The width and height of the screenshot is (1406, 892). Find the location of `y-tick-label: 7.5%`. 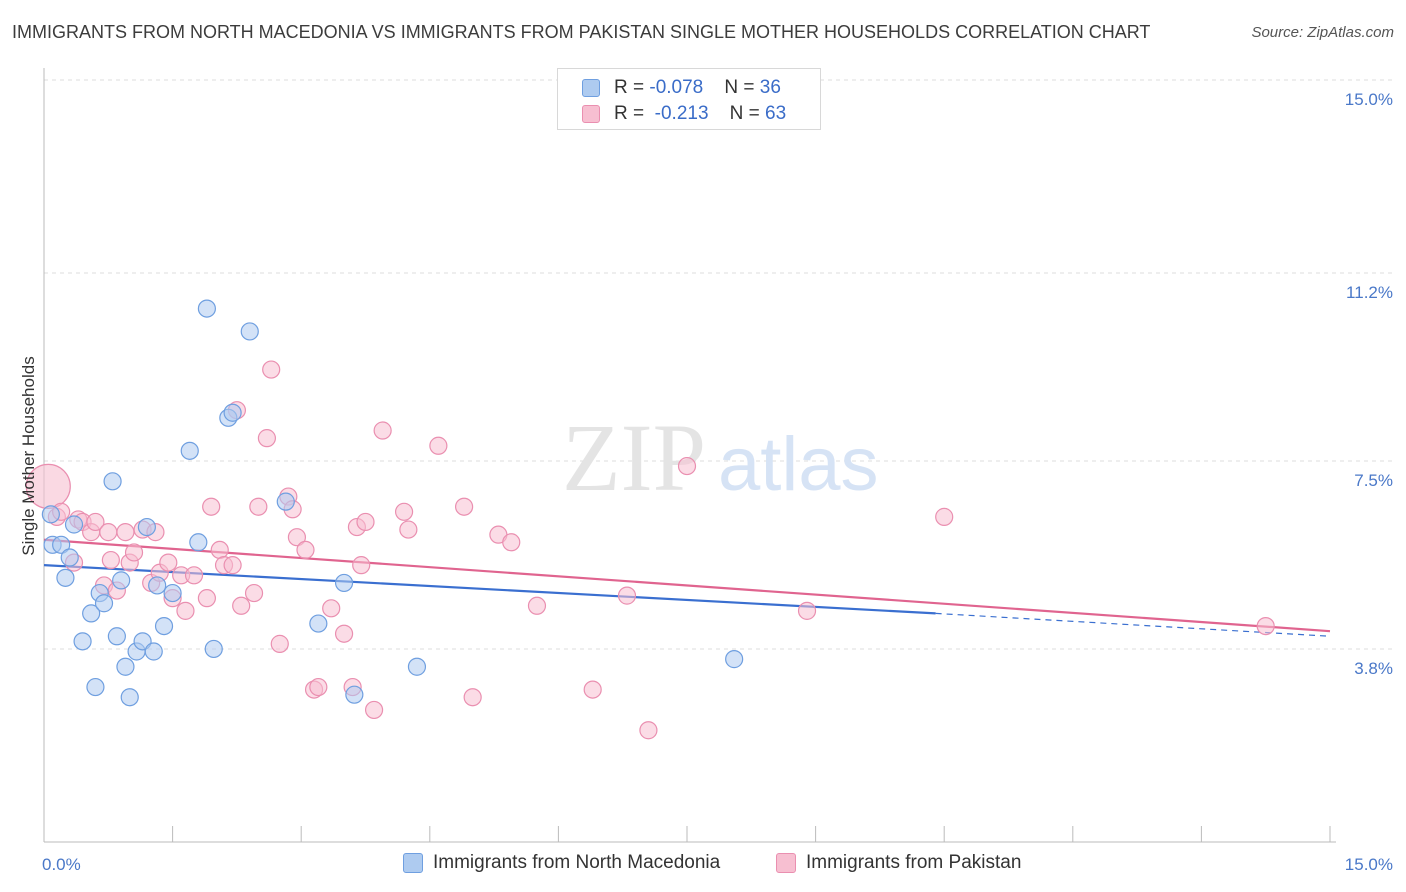

y-tick-label: 7.5% is located at coordinates (1373, 480).